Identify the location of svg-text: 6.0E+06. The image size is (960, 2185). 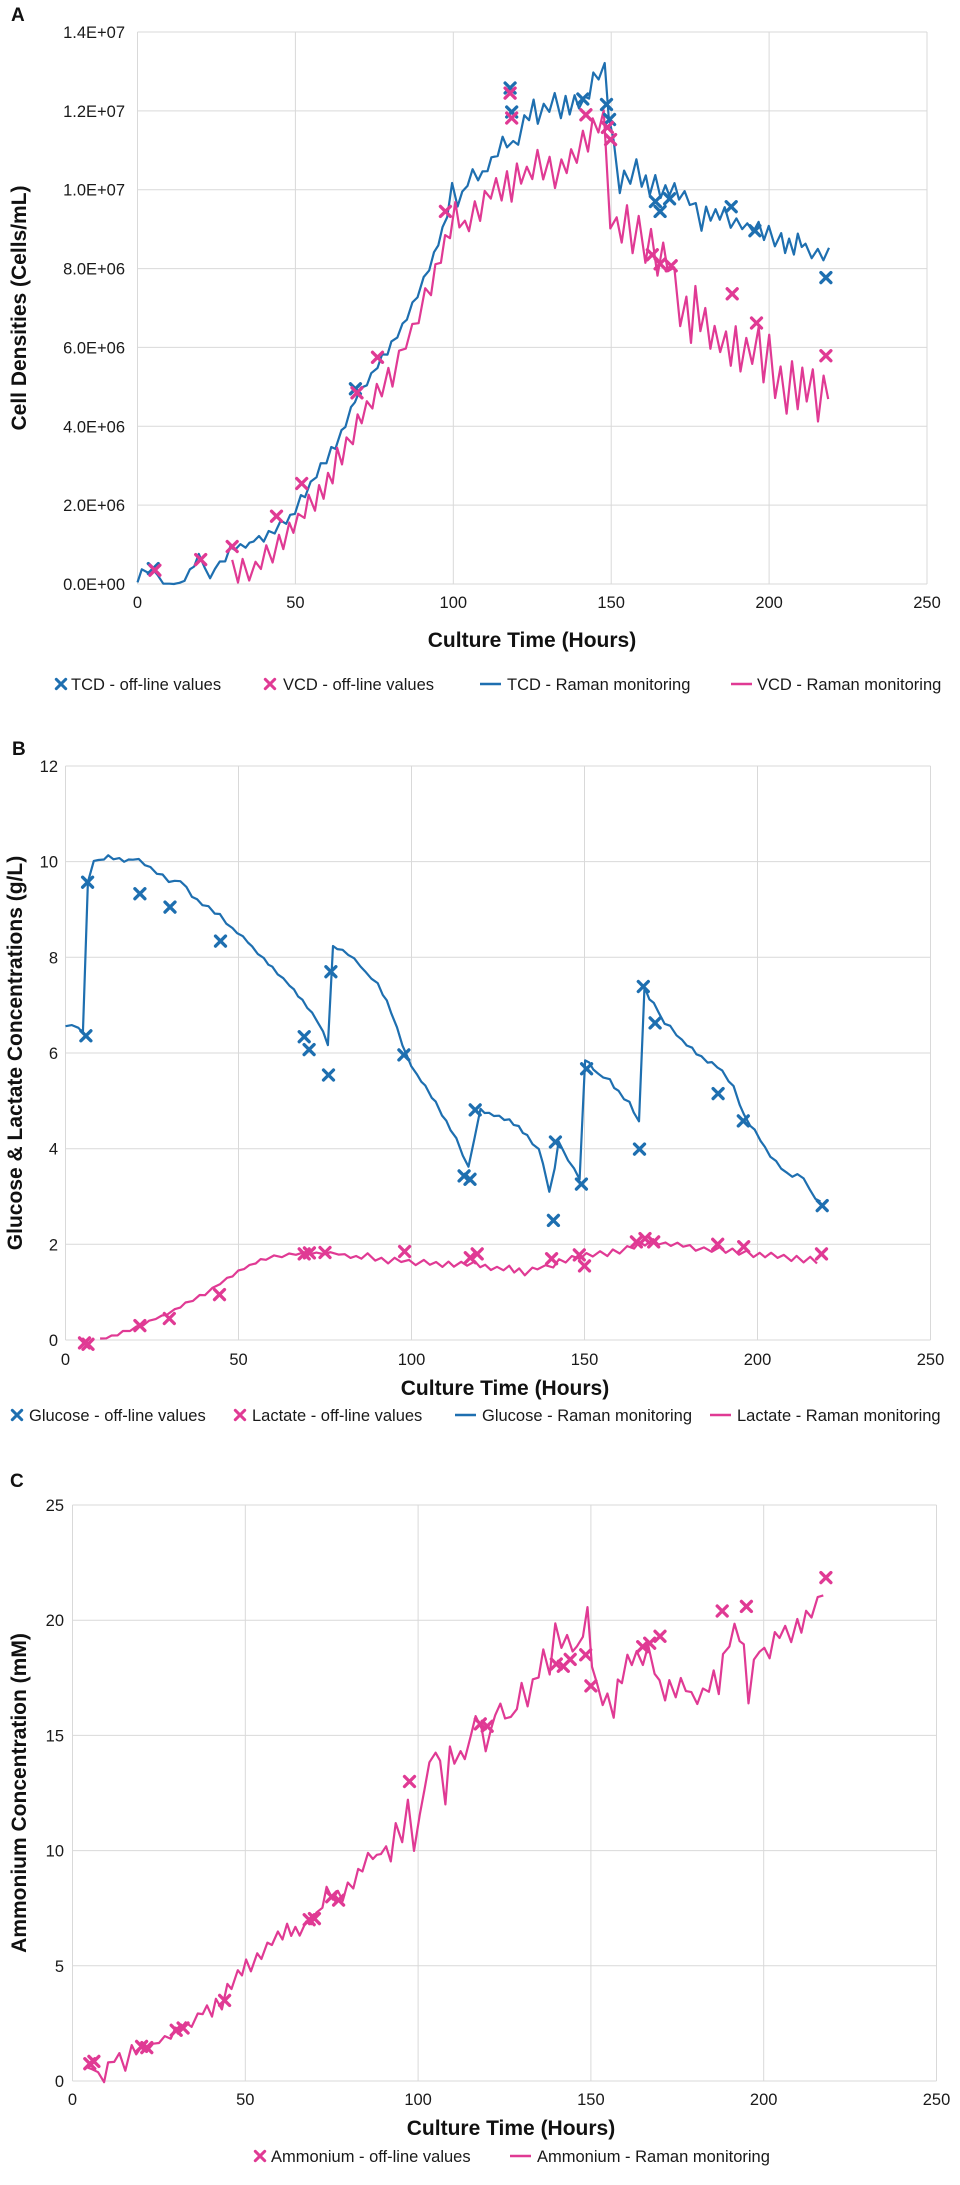
(94, 348).